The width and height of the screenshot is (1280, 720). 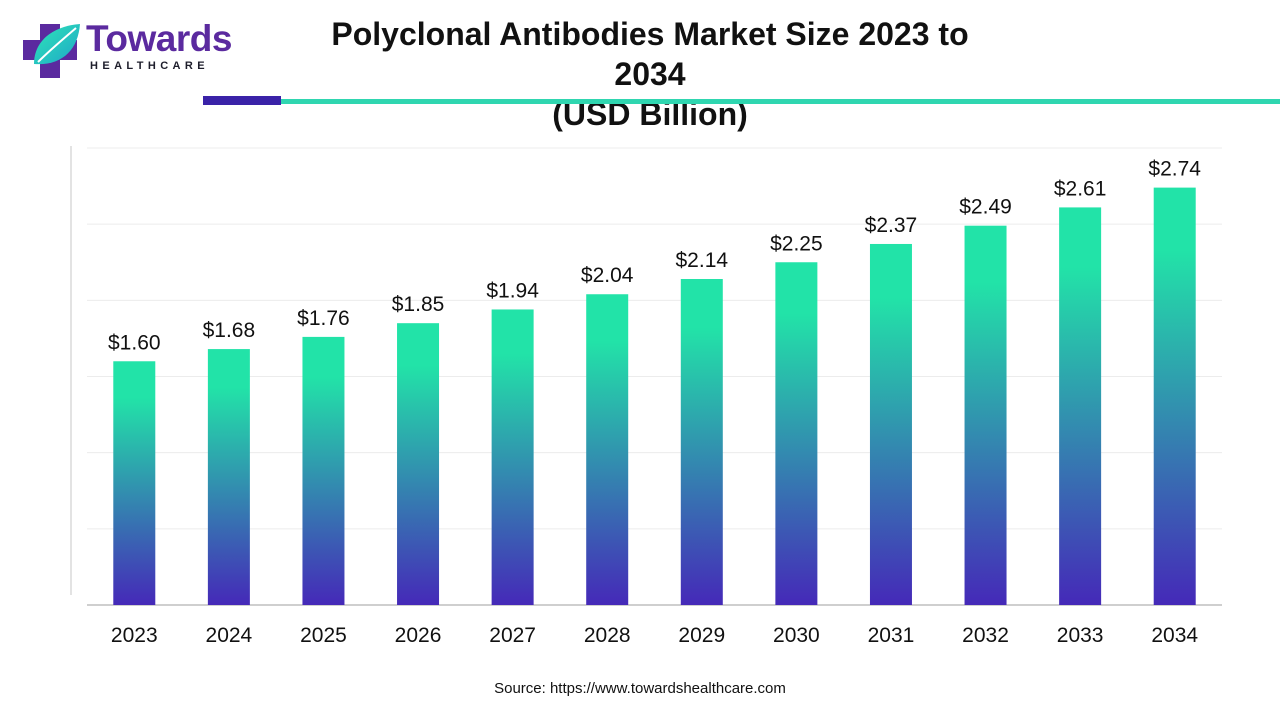 I want to click on x-tick-label-2023: 2023, so click(x=134, y=635).